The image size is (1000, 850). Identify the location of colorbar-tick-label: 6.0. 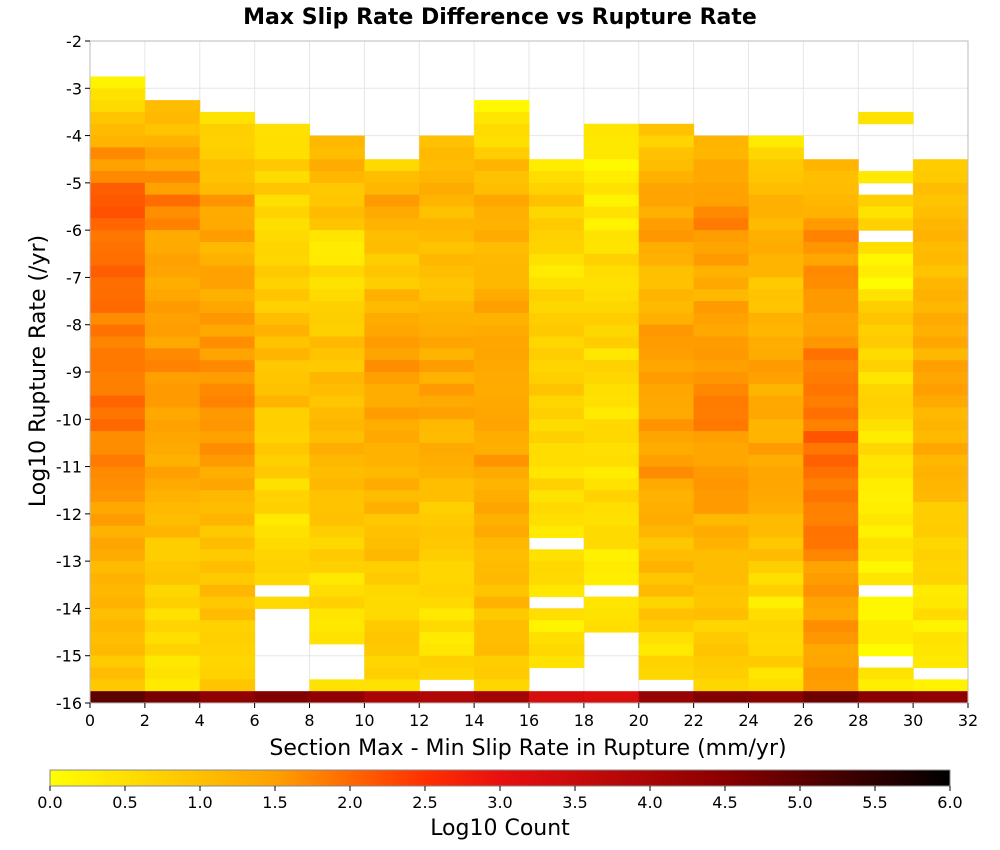
(949, 802).